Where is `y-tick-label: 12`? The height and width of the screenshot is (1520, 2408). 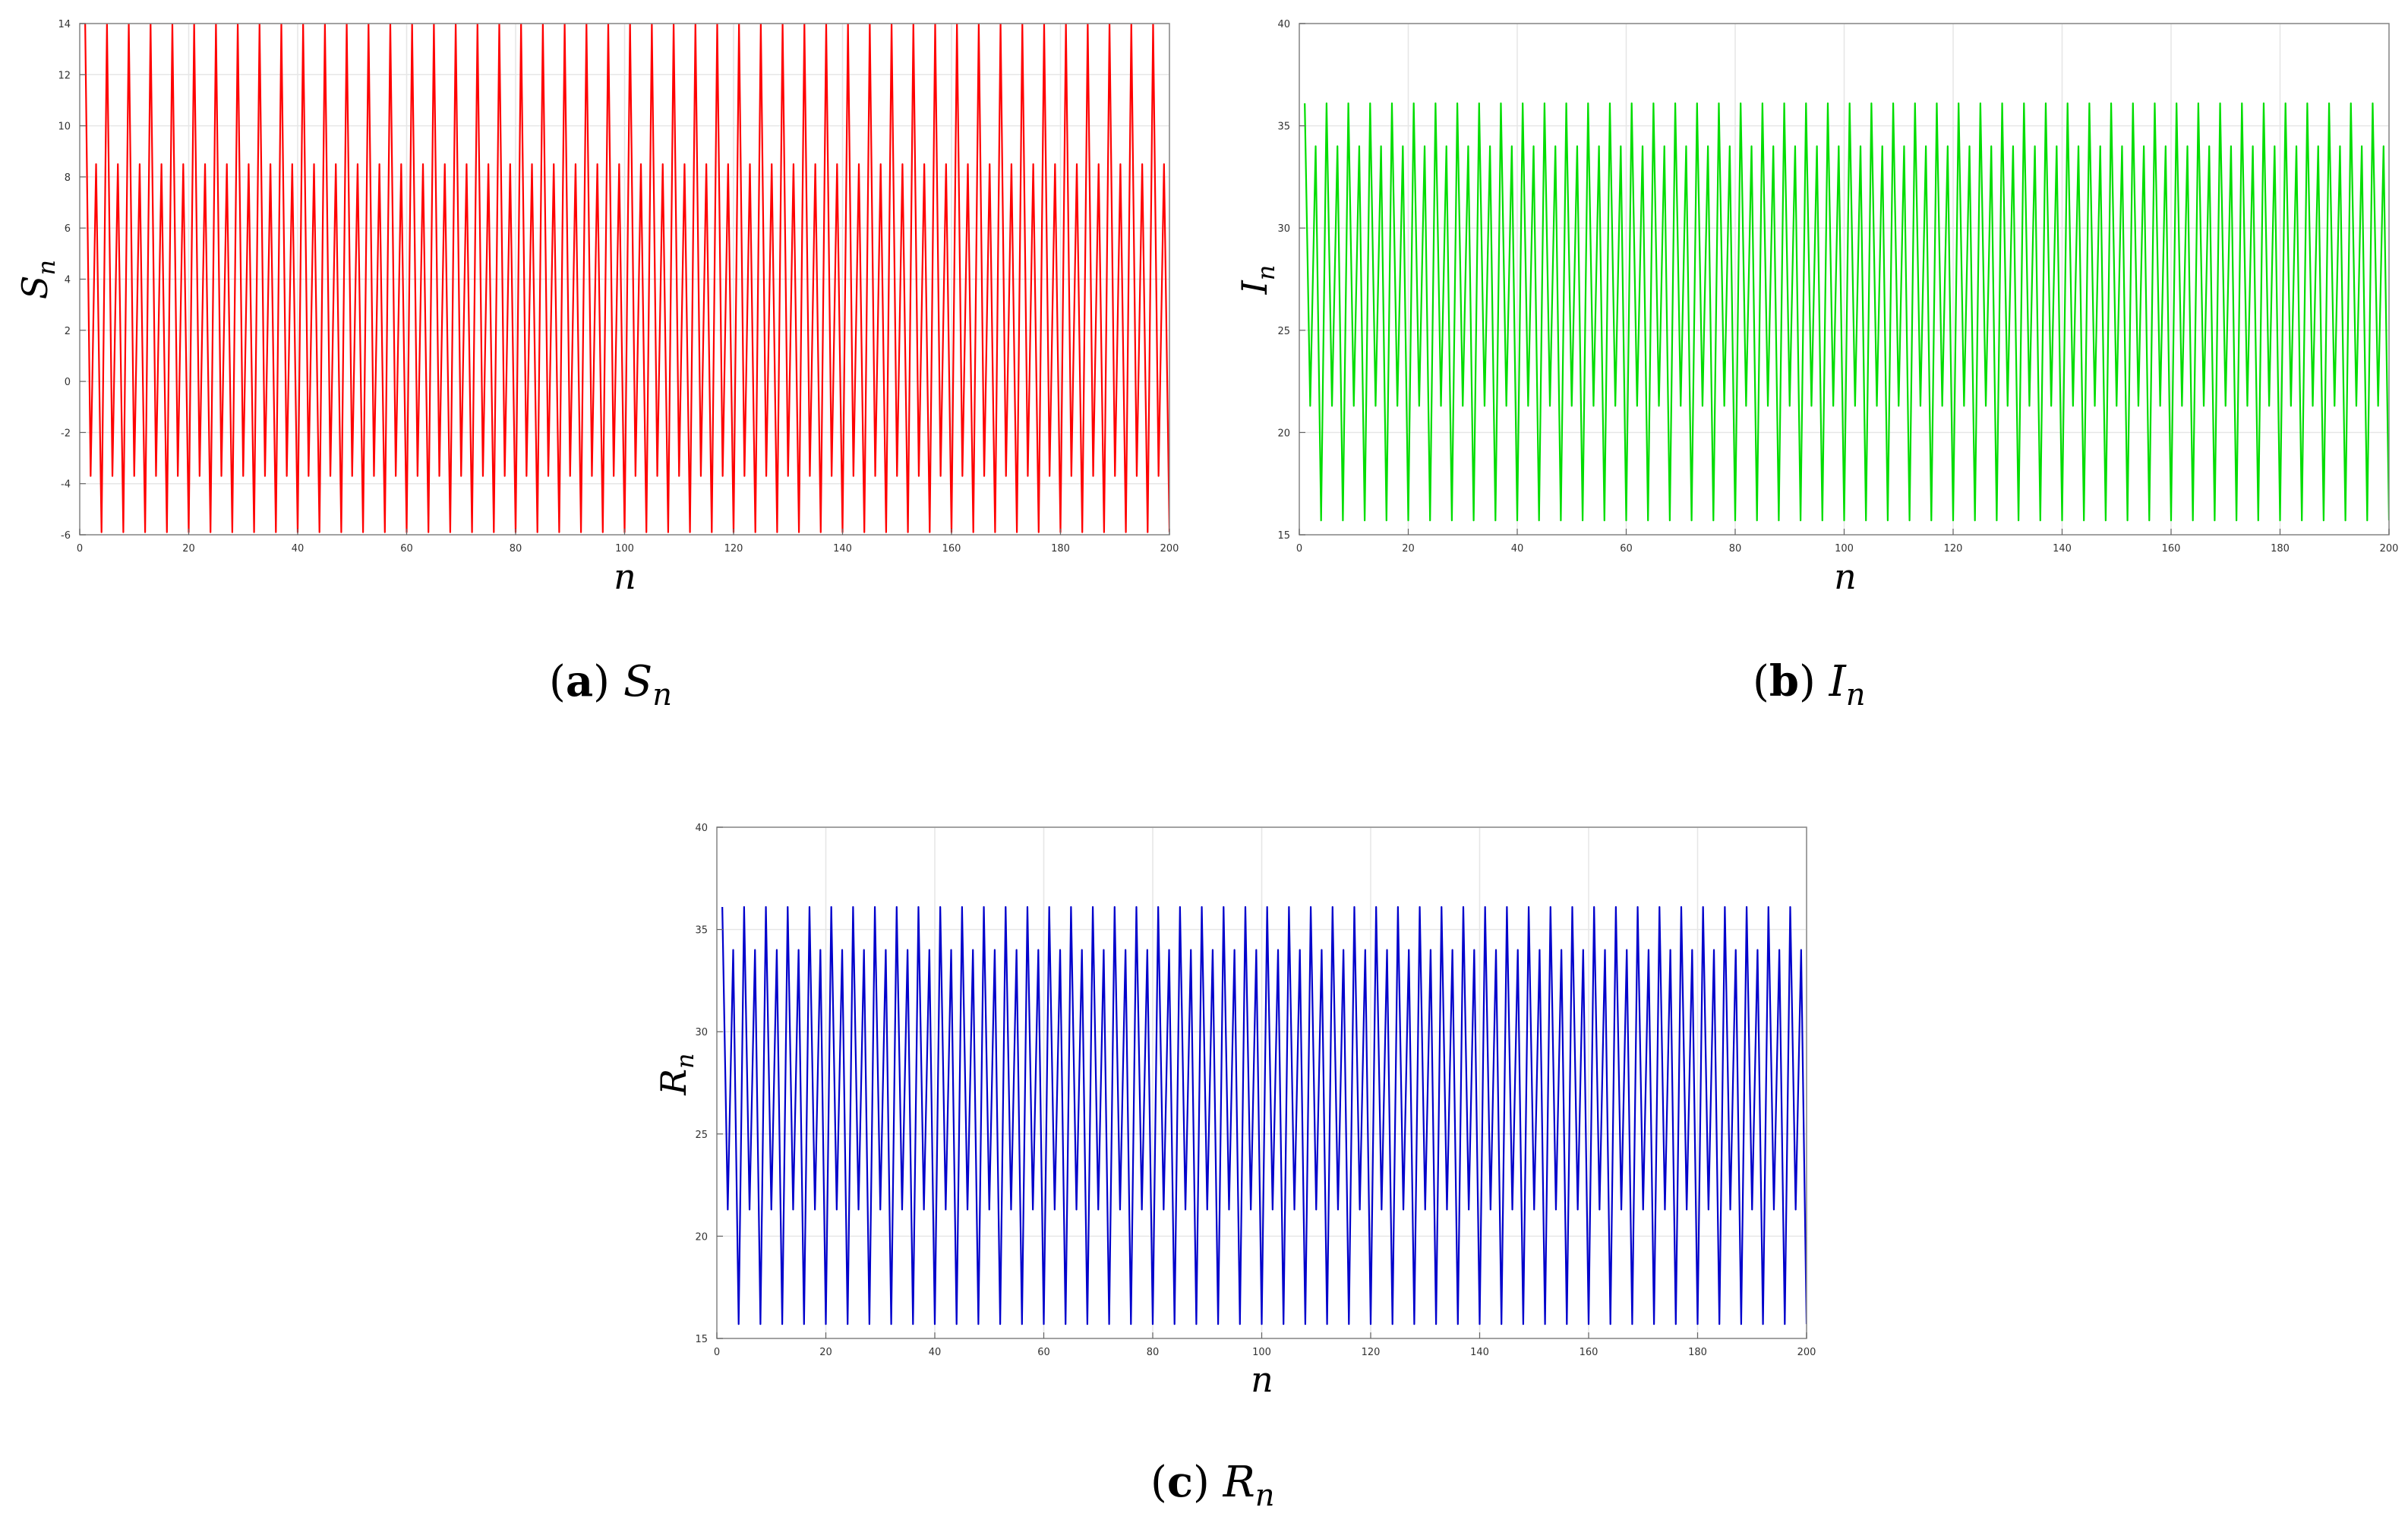
y-tick-label: 12 is located at coordinates (64, 75).